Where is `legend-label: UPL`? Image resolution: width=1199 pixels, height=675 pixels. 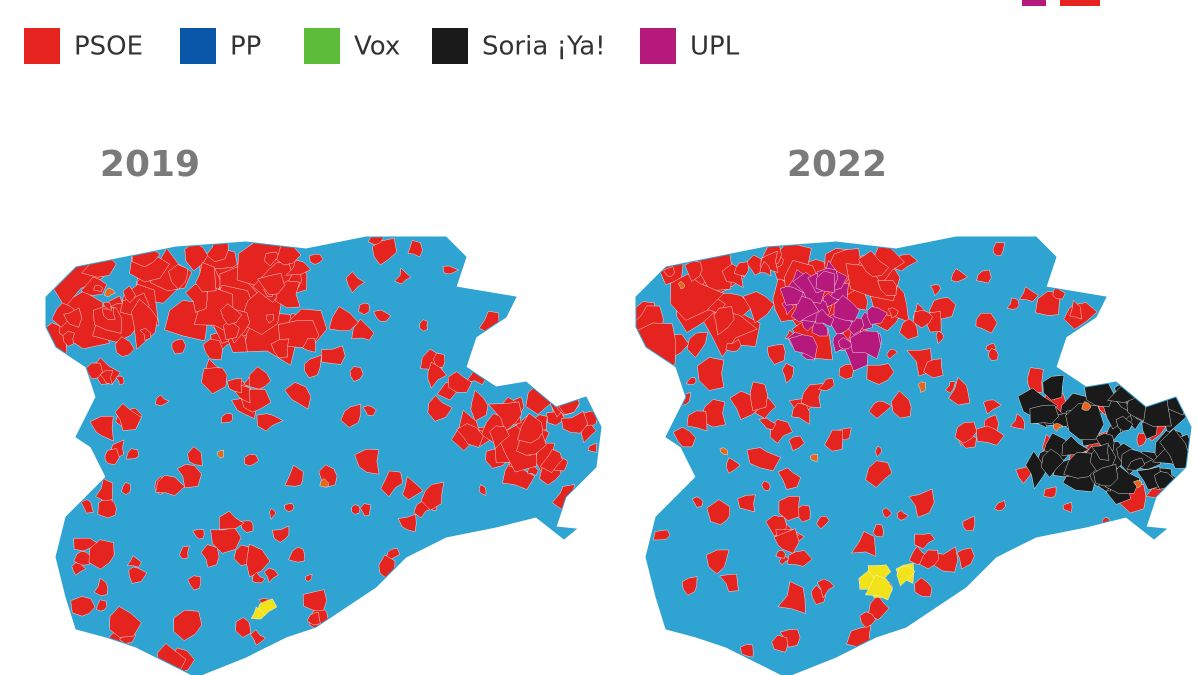
legend-label: UPL is located at coordinates (715, 47).